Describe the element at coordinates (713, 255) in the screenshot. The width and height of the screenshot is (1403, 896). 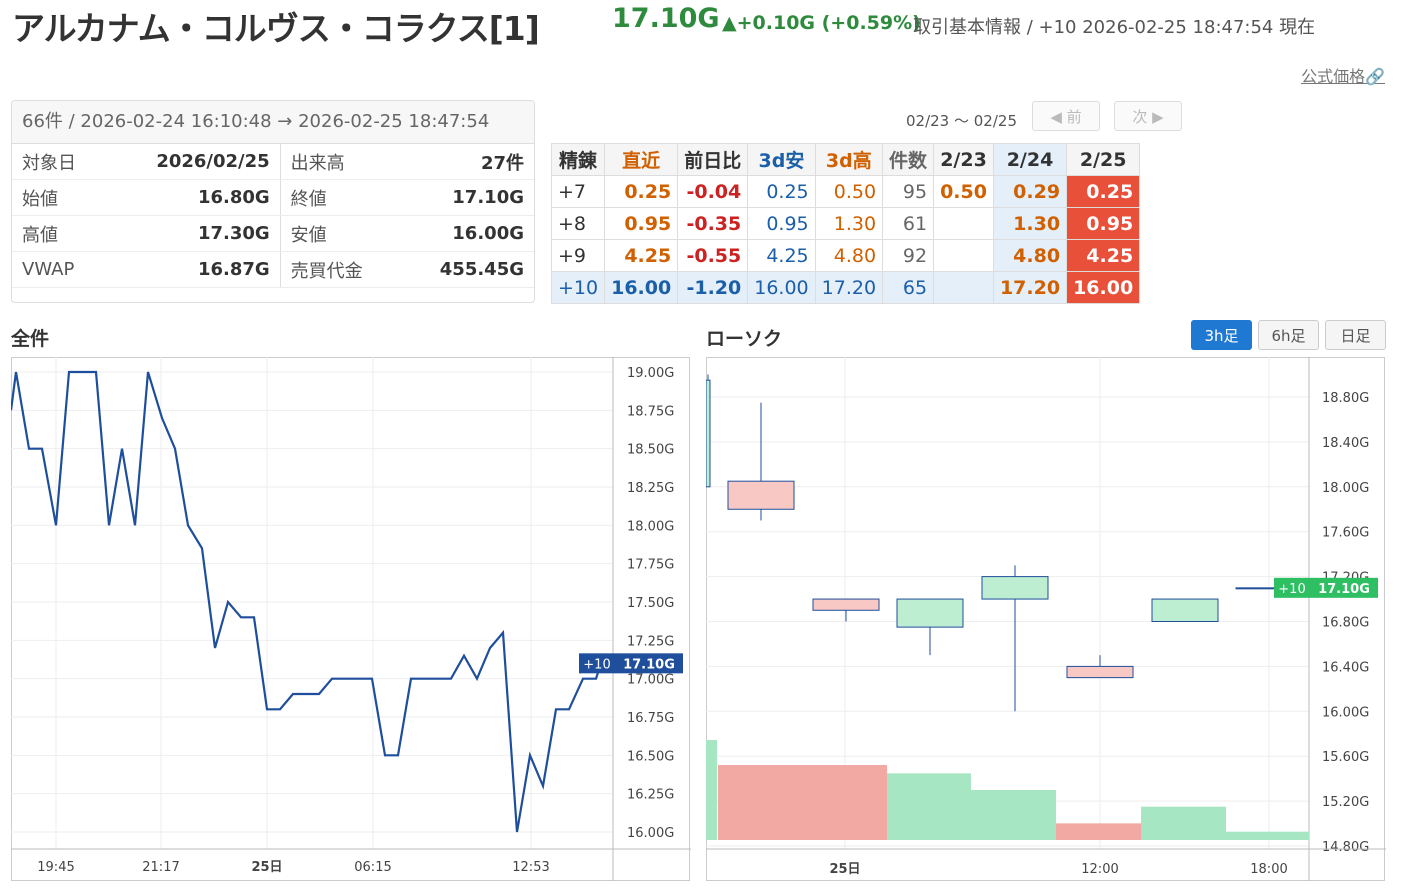
I see `refine-cell-diff: -0.55` at that location.